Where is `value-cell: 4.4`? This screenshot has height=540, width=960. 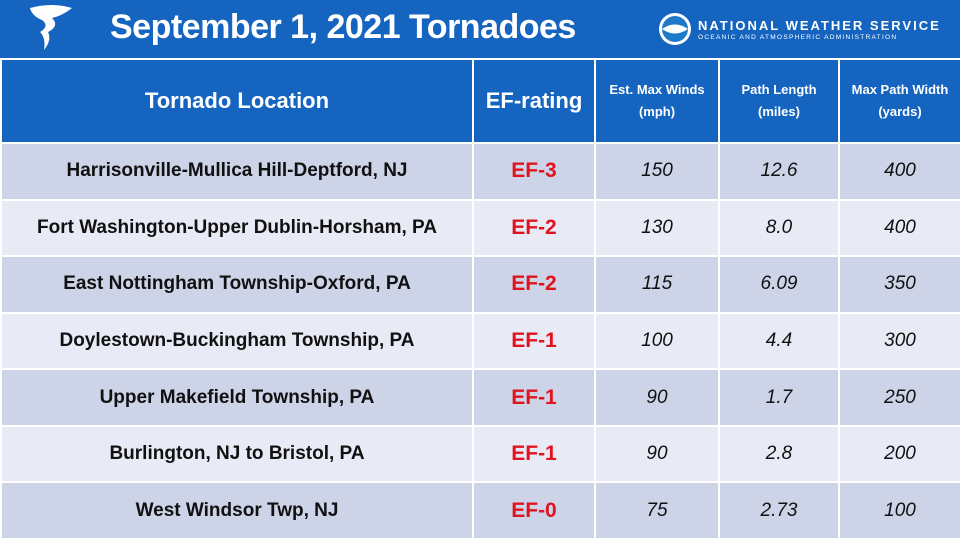 value-cell: 4.4 is located at coordinates (779, 341).